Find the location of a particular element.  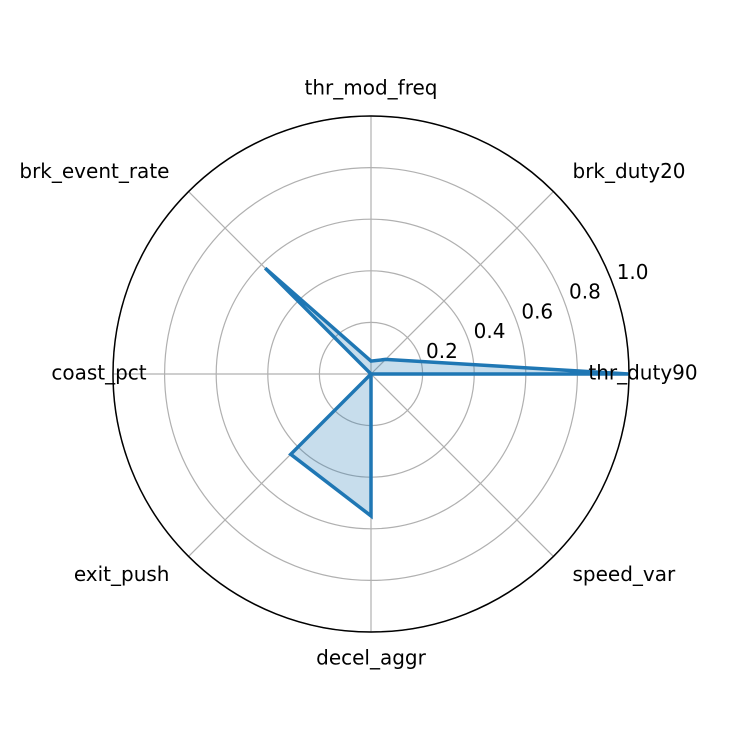

r-tick-label-4: 0.8 is located at coordinates (585, 292).